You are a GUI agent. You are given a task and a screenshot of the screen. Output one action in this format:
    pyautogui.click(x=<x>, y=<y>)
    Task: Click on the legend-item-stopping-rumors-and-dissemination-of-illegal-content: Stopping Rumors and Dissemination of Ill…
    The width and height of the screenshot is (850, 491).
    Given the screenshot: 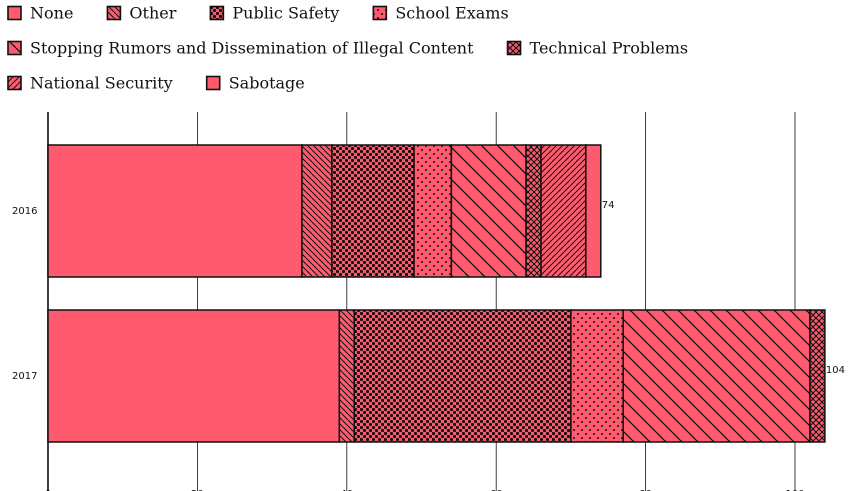 What is the action you would take?
    pyautogui.click(x=240, y=48)
    